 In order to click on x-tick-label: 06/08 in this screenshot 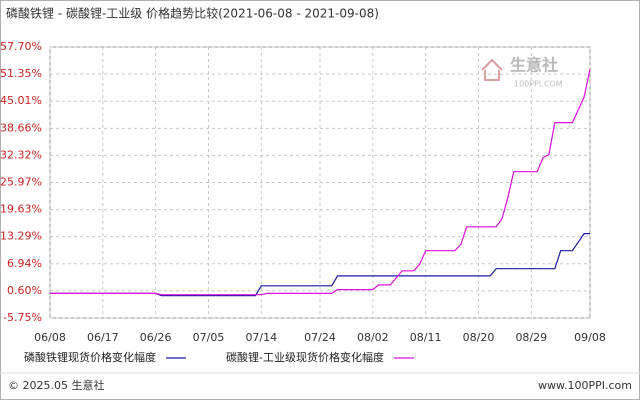, I will do `click(50, 337)`.